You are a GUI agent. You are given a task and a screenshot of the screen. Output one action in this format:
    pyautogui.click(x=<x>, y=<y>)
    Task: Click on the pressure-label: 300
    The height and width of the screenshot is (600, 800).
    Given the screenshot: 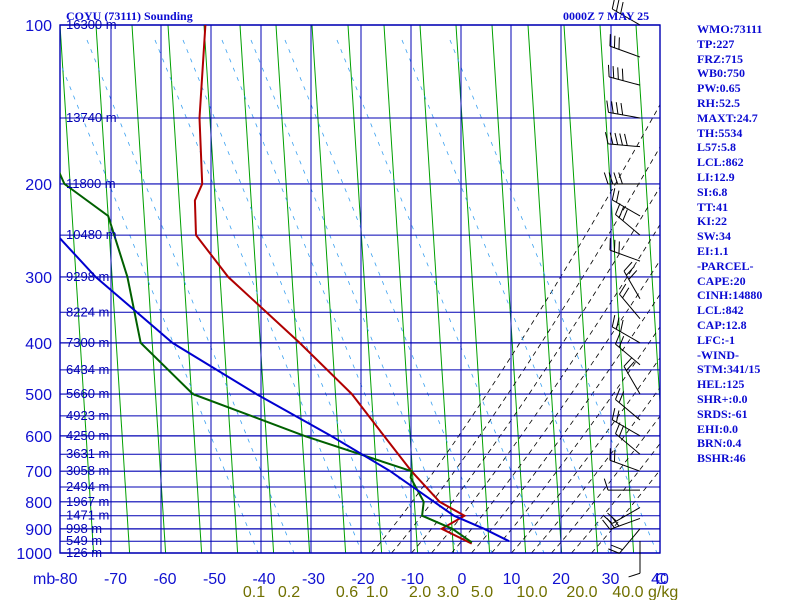 What is the action you would take?
    pyautogui.click(x=38, y=278)
    